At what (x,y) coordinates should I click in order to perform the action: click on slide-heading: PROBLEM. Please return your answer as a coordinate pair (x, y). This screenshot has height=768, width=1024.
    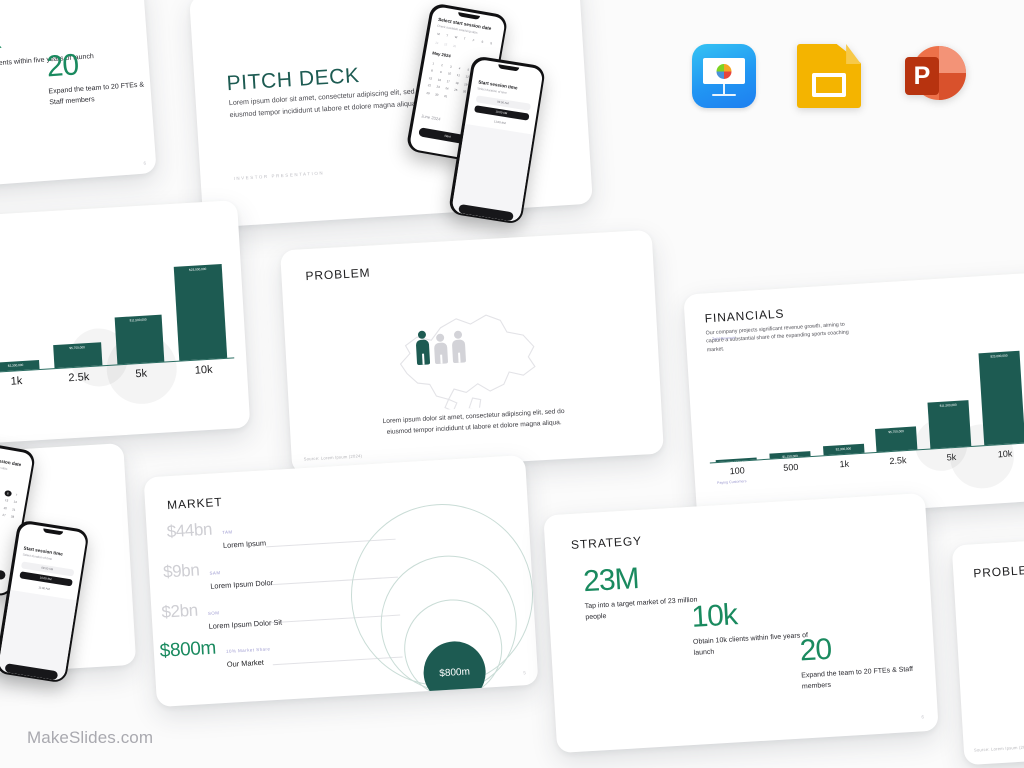
    Looking at the image, I should click on (338, 274).